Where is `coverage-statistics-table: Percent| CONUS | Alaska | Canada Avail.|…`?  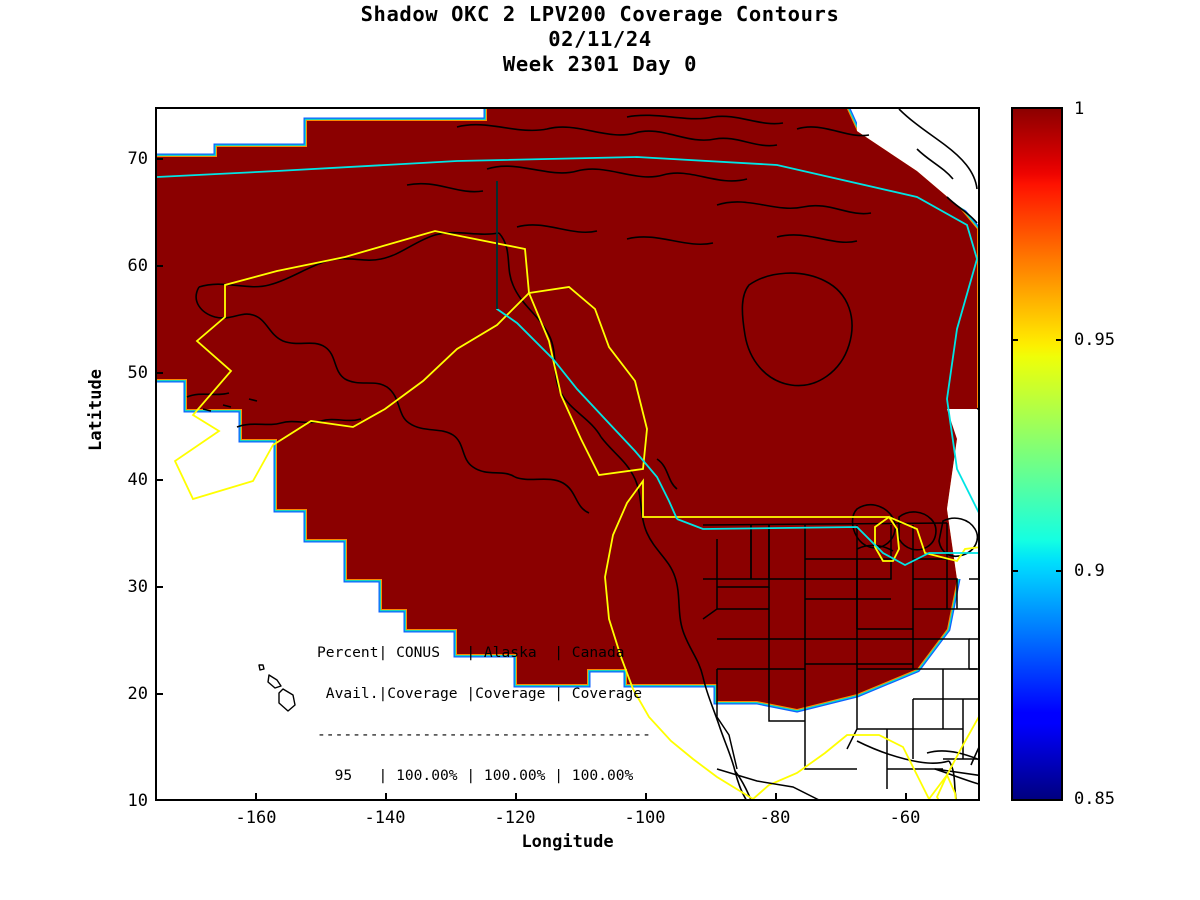 coverage-statistics-table: Percent| CONUS | Alaska | Canada Avail.|… is located at coordinates (484, 710).